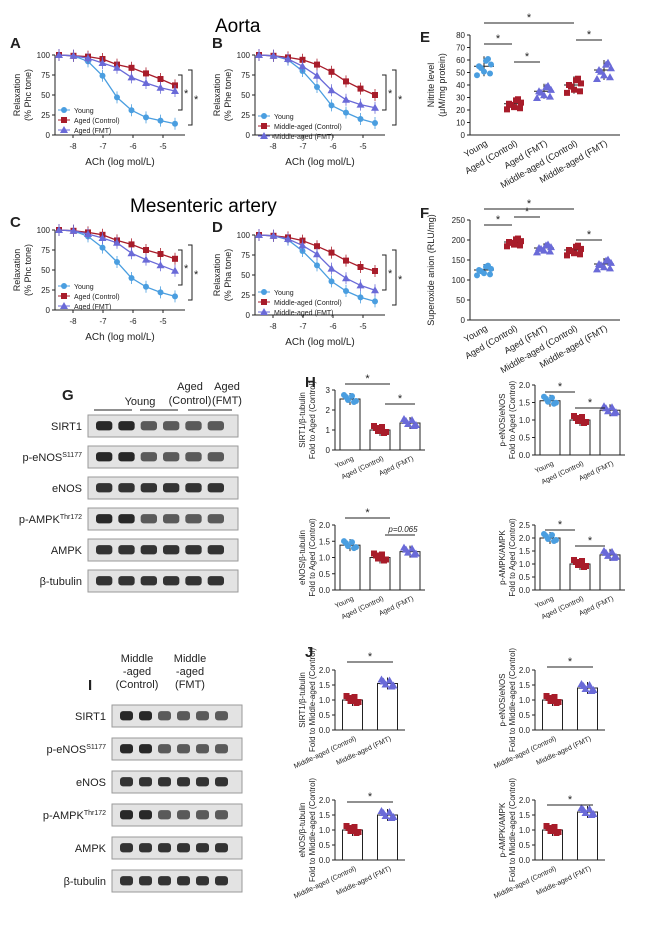  I want to click on y-tick-label: 0.5, so click(325, 845).